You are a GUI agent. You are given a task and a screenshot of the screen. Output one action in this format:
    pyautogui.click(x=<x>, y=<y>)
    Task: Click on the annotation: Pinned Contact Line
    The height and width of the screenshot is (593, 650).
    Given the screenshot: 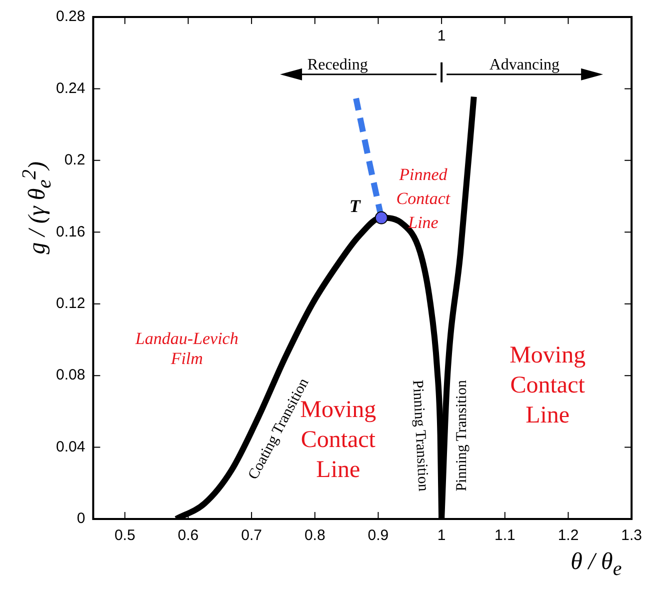 What is the action you would take?
    pyautogui.click(x=424, y=198)
    